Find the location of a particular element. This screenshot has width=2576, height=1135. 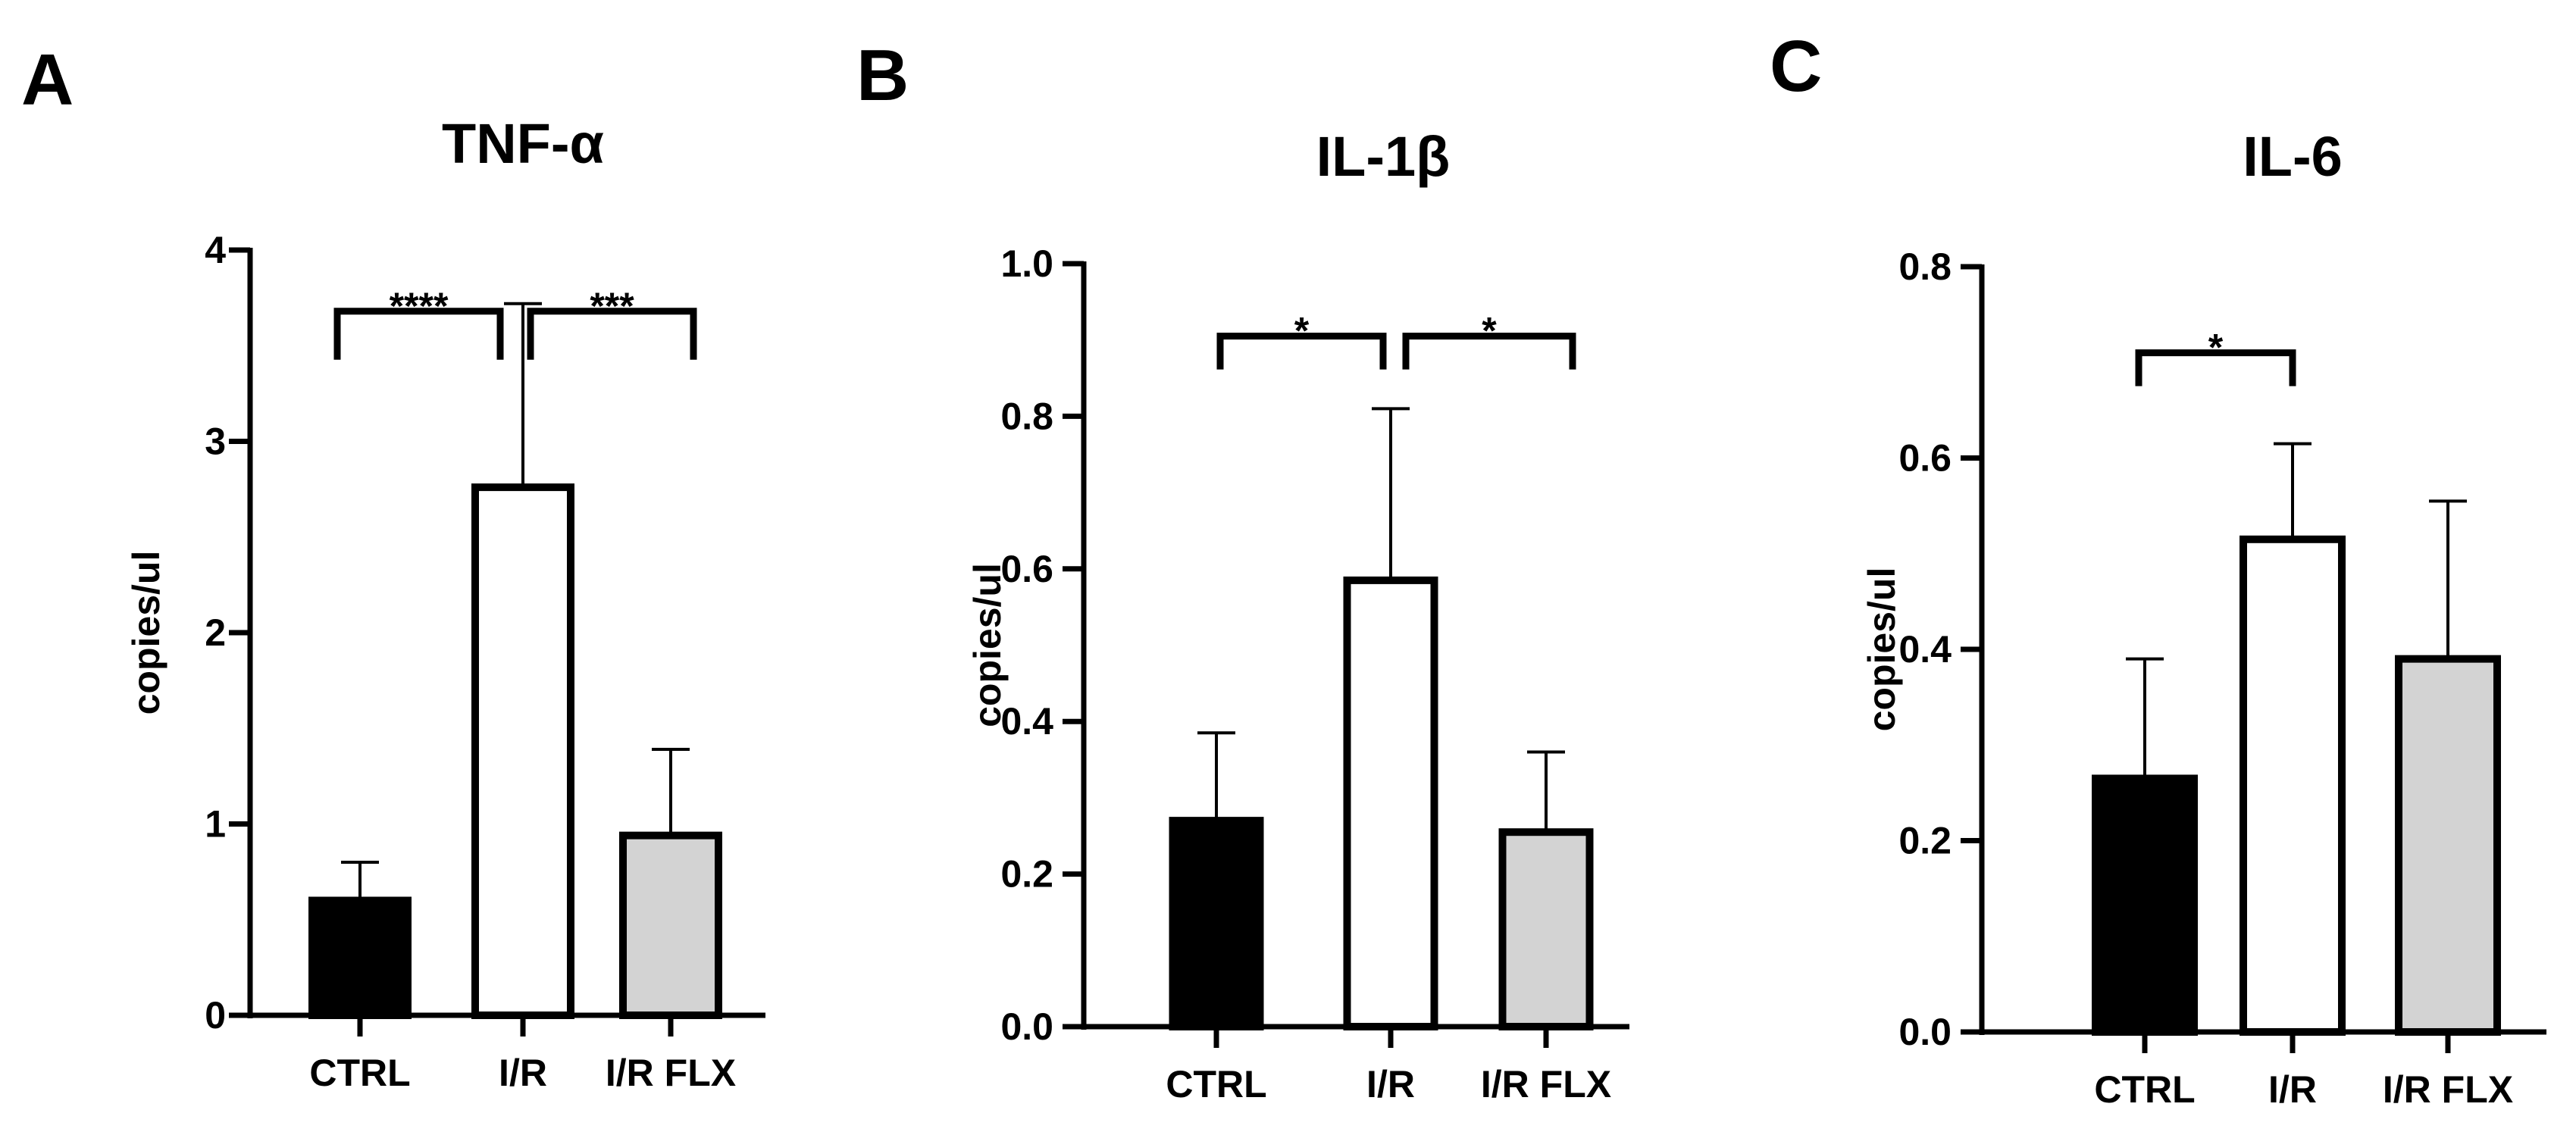

chart-title: IL-1β is located at coordinates (1383, 156).